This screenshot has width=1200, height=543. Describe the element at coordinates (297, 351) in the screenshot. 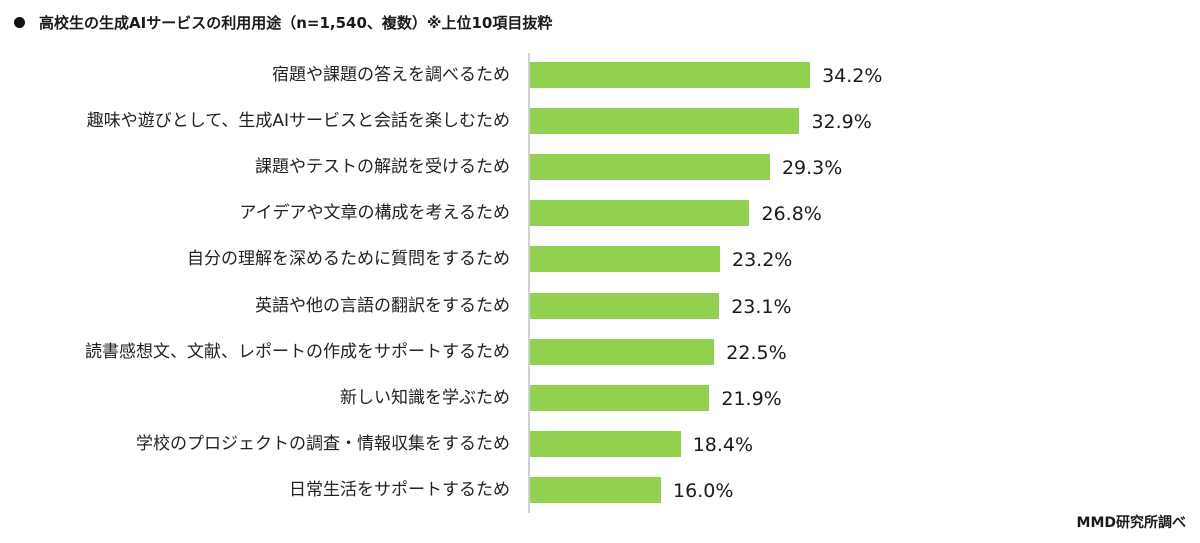

I see `category-label: 読書感想文、文献、レポートの作成をサポートするため` at that location.